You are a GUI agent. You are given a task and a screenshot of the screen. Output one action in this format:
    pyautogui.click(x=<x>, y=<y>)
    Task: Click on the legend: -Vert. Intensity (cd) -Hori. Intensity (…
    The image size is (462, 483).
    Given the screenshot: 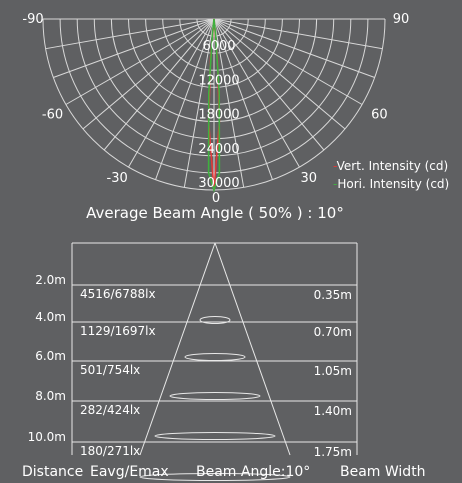 What is the action you would take?
    pyautogui.click(x=391, y=175)
    